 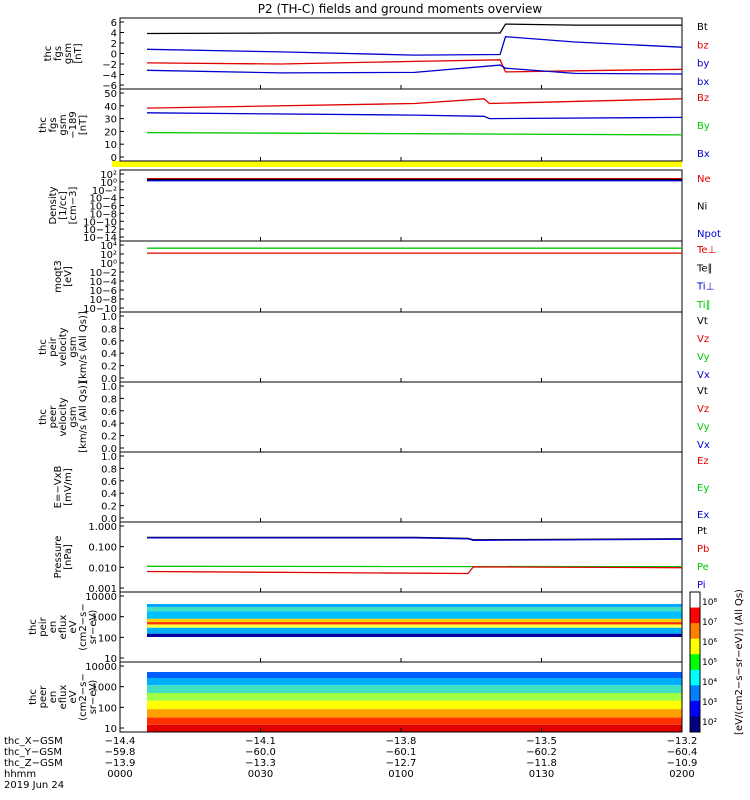 What do you see at coordinates (73, 206) in the screenshot?
I see `y-axis-label-line: [cm−3]` at bounding box center [73, 206].